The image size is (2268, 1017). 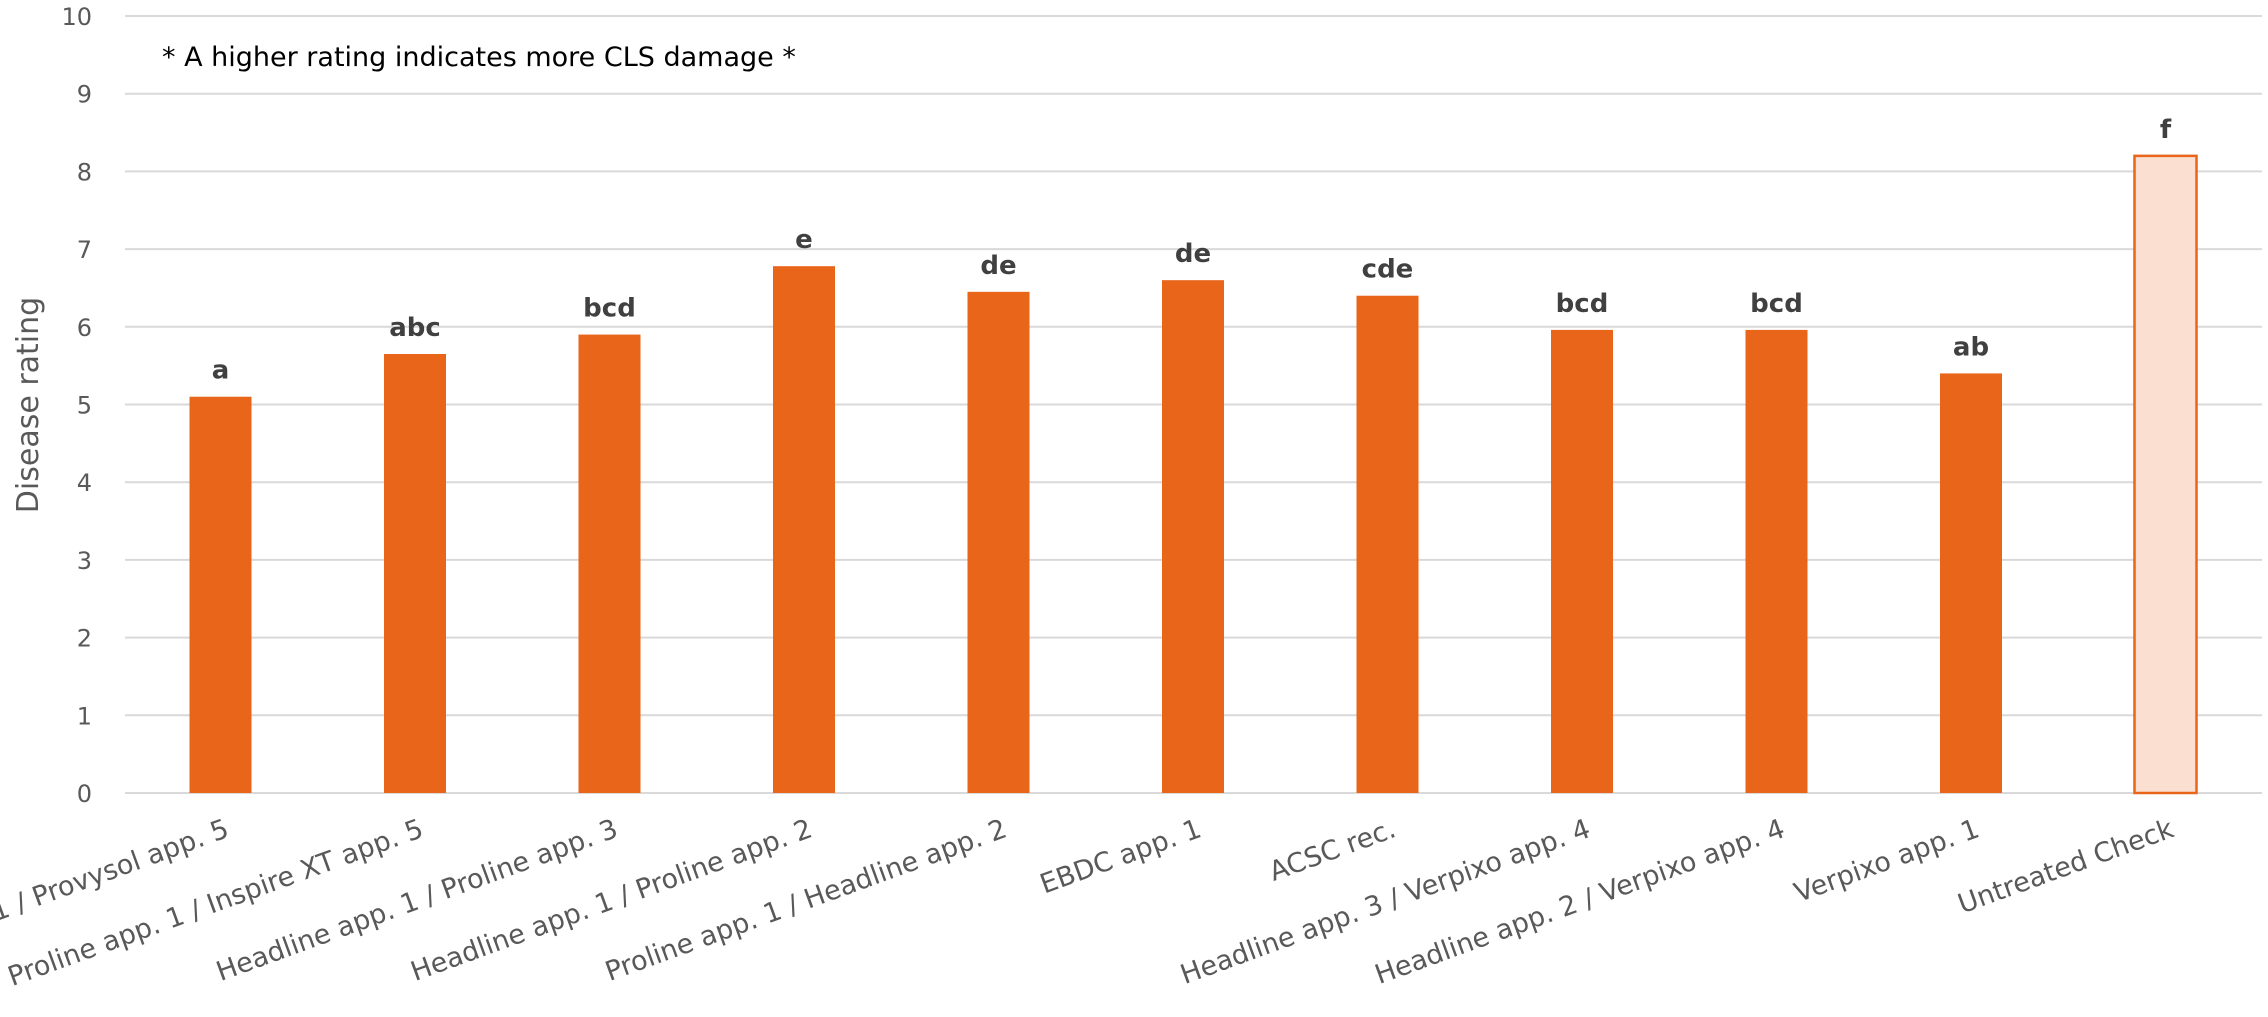 What do you see at coordinates (84, 483) in the screenshot?
I see `y-tick-label: 4` at bounding box center [84, 483].